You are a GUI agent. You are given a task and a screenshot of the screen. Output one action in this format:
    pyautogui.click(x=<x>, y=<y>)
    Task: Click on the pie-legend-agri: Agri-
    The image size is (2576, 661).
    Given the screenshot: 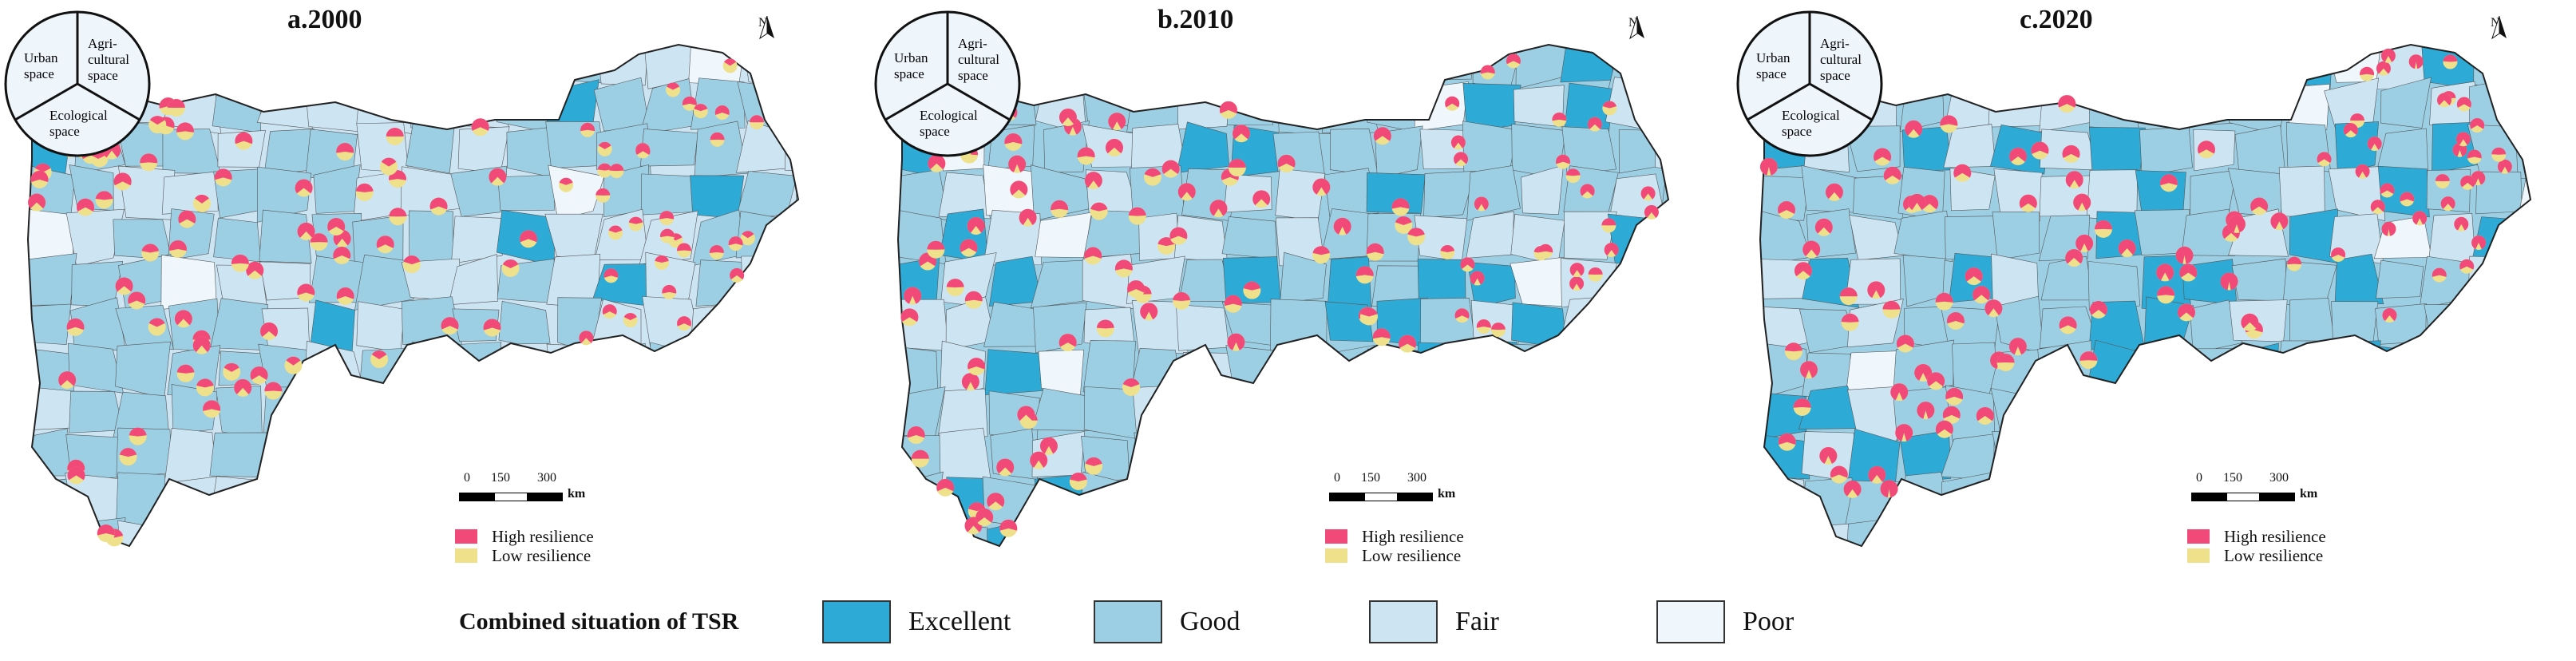 What is the action you would take?
    pyautogui.click(x=972, y=43)
    